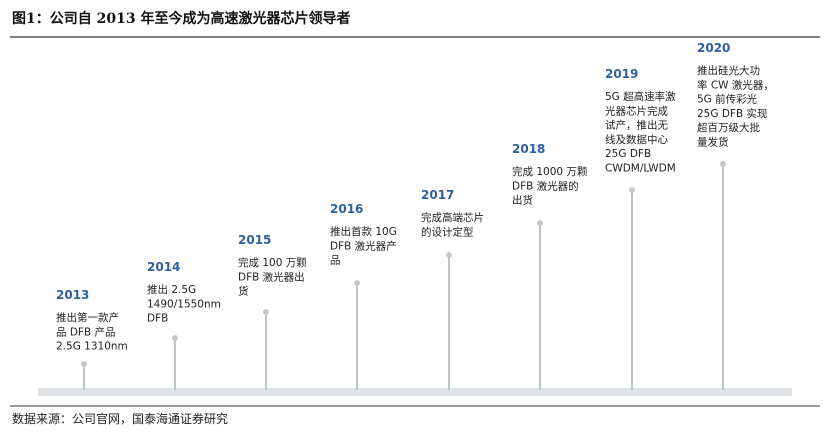 This screenshot has width=830, height=437. What do you see at coordinates (727, 99) in the screenshot?
I see `description-line: 5G 前传彩光` at bounding box center [727, 99].